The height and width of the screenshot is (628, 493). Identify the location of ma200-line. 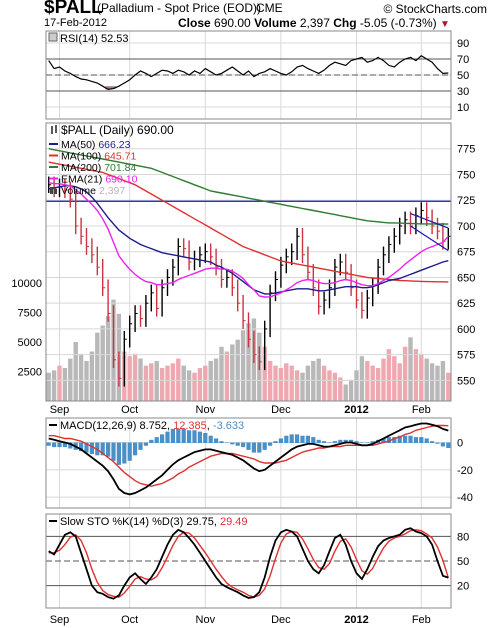
(248, 186).